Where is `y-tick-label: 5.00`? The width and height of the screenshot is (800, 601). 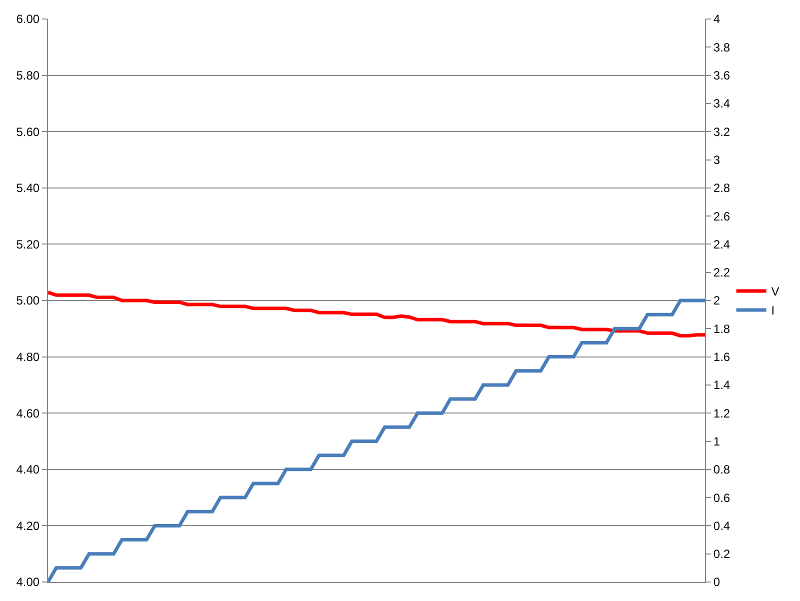
y-tick-label: 5.00 is located at coordinates (28, 301).